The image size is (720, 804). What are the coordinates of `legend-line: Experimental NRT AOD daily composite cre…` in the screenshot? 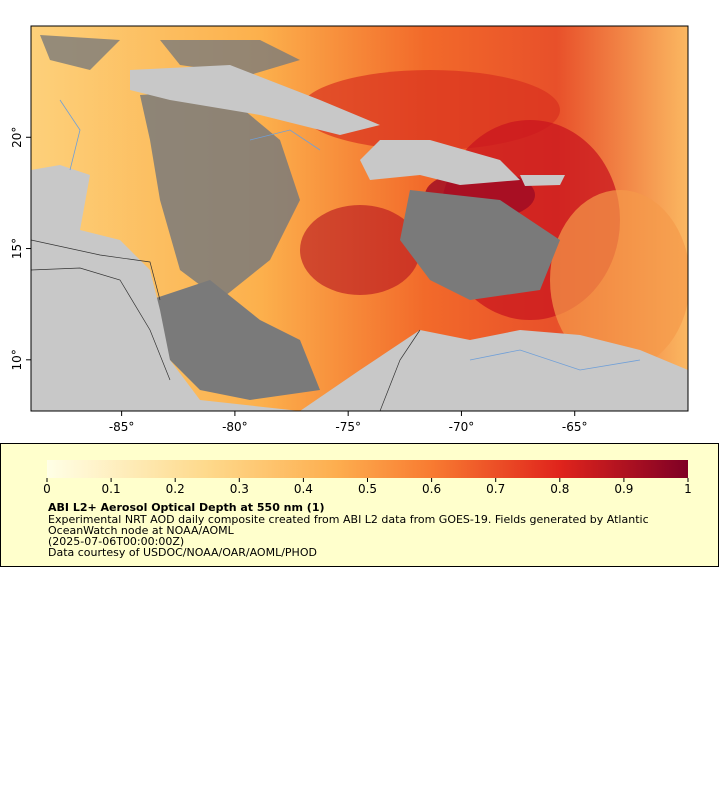 It's located at (348, 519).